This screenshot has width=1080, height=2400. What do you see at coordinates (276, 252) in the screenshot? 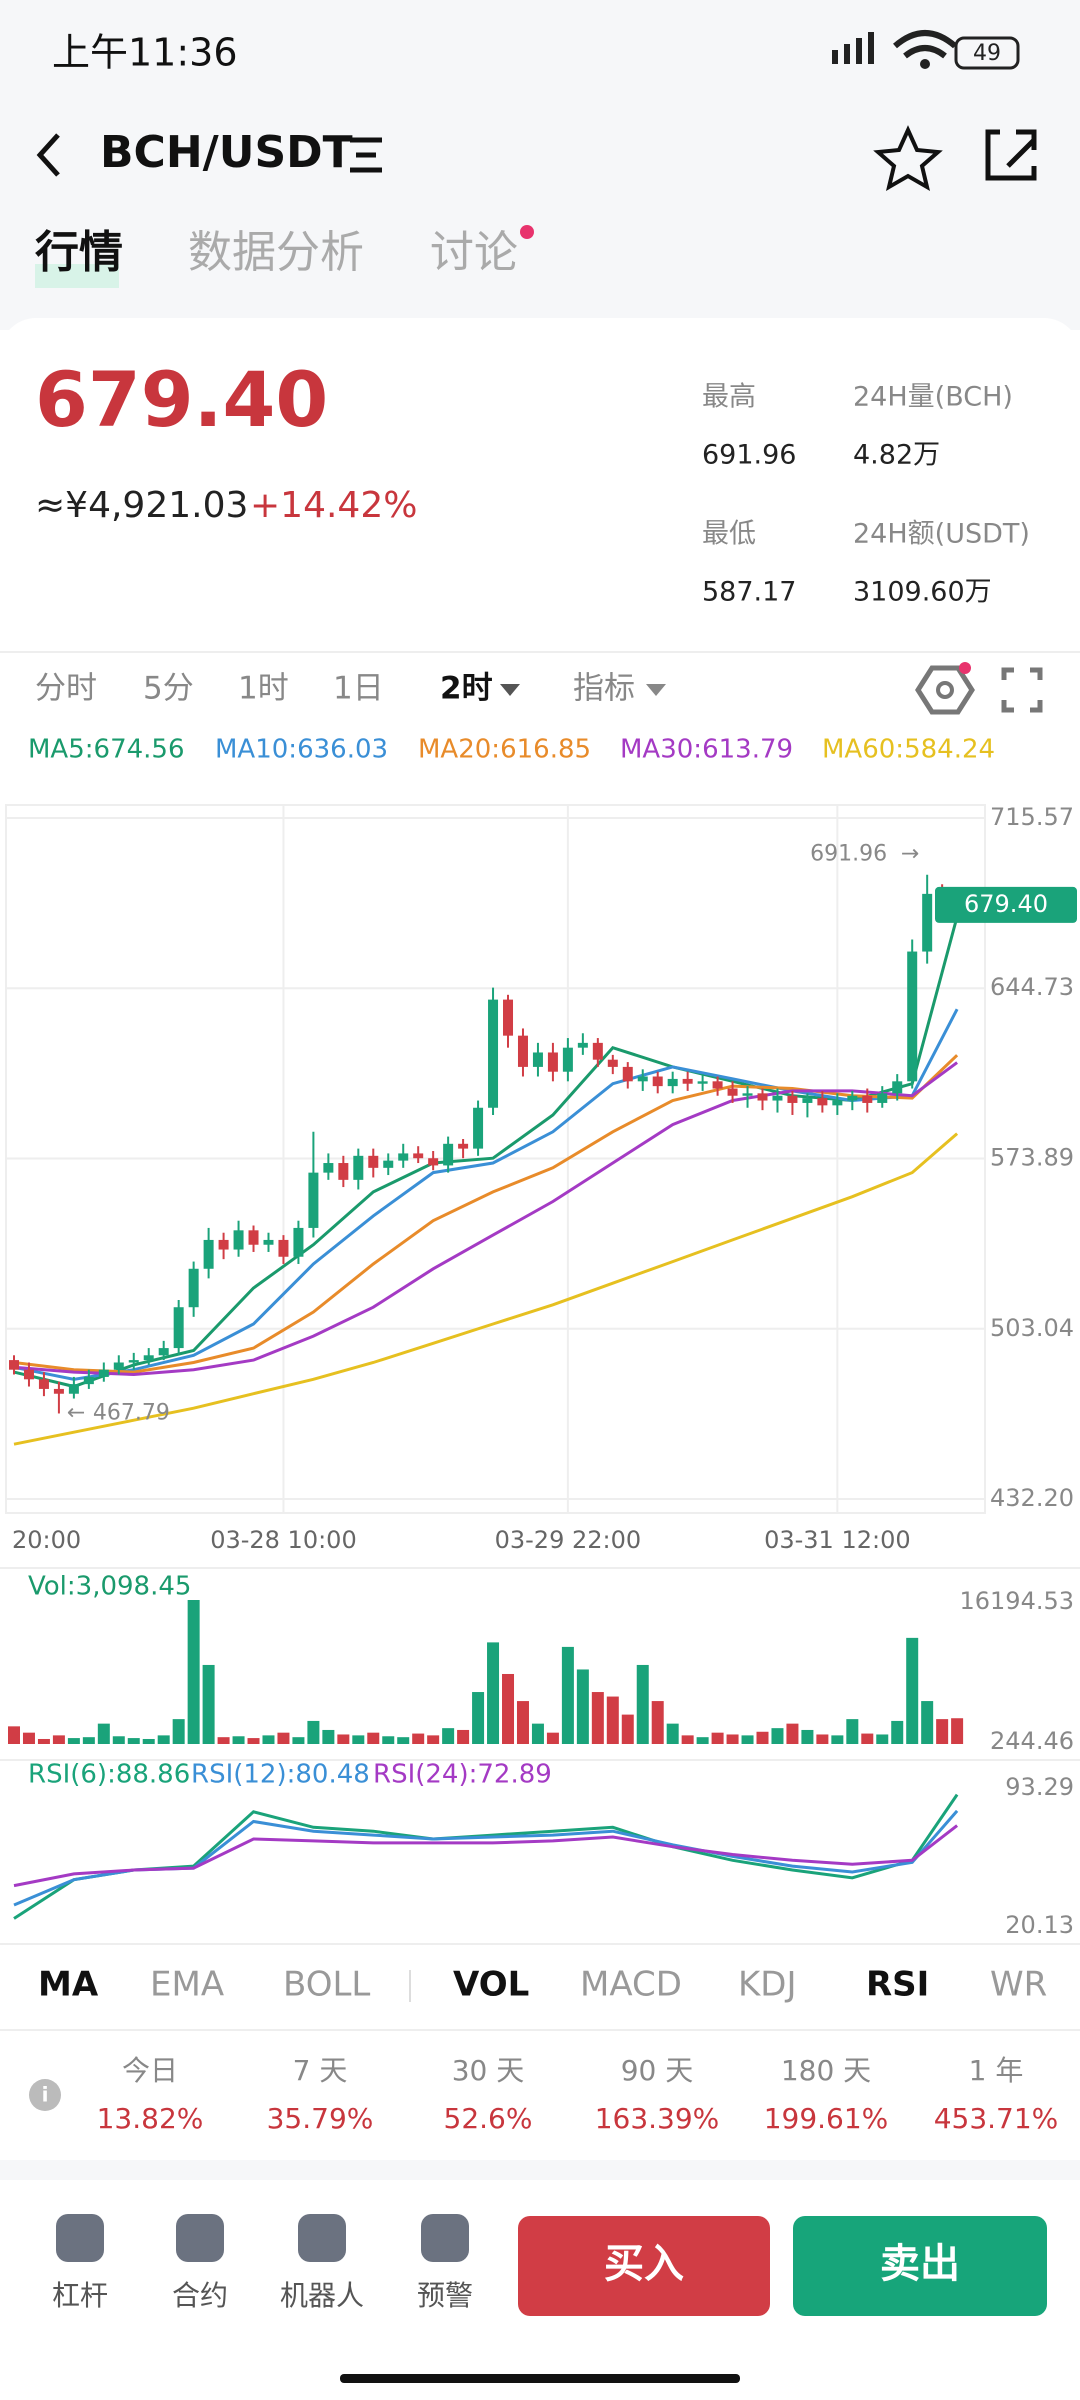
I see `tab: 数据分析` at bounding box center [276, 252].